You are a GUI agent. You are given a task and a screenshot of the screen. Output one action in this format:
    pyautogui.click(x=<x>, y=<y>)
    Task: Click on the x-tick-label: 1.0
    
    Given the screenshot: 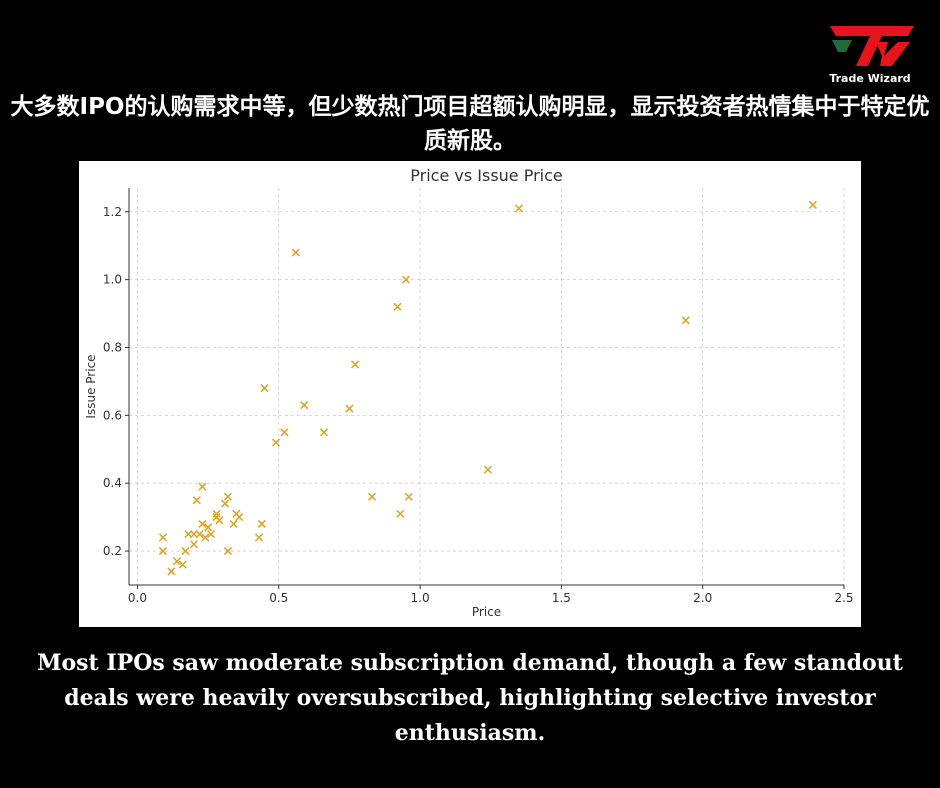 What is the action you would take?
    pyautogui.click(x=420, y=598)
    